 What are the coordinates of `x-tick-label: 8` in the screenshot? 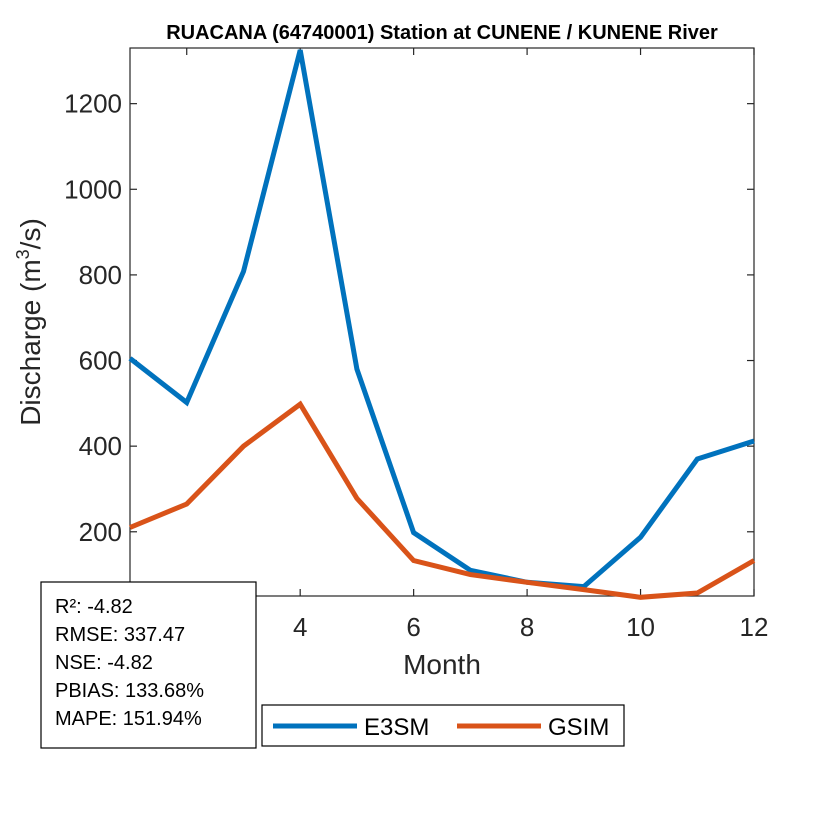 It's located at (527, 627).